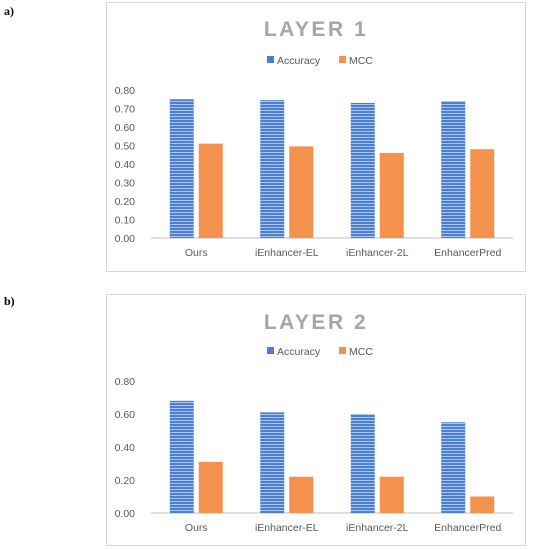 The image size is (533, 550). What do you see at coordinates (316, 322) in the screenshot?
I see `chart-title: LAYER 2` at bounding box center [316, 322].